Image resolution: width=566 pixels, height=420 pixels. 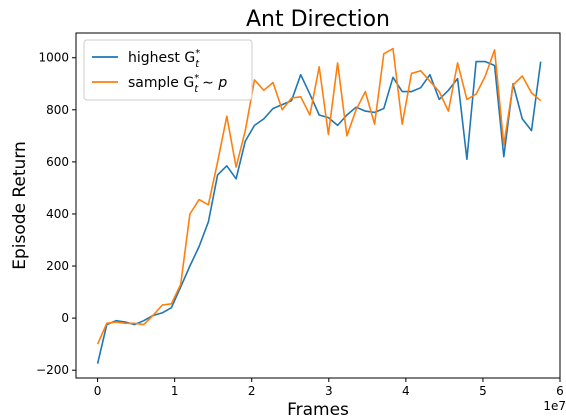 I want to click on legend-label-1: highest G* t, so click(x=164, y=59).